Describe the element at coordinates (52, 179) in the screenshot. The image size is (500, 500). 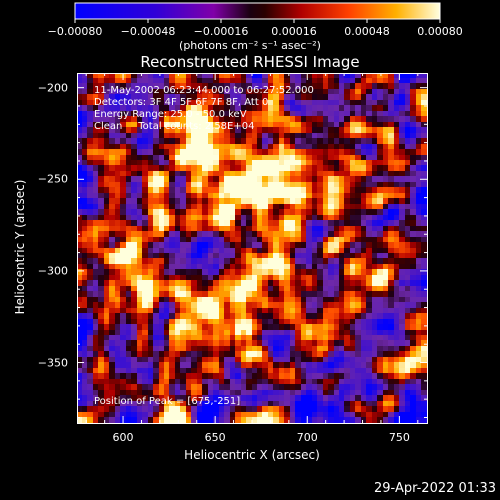
I see `y-tick-label: −250` at that location.